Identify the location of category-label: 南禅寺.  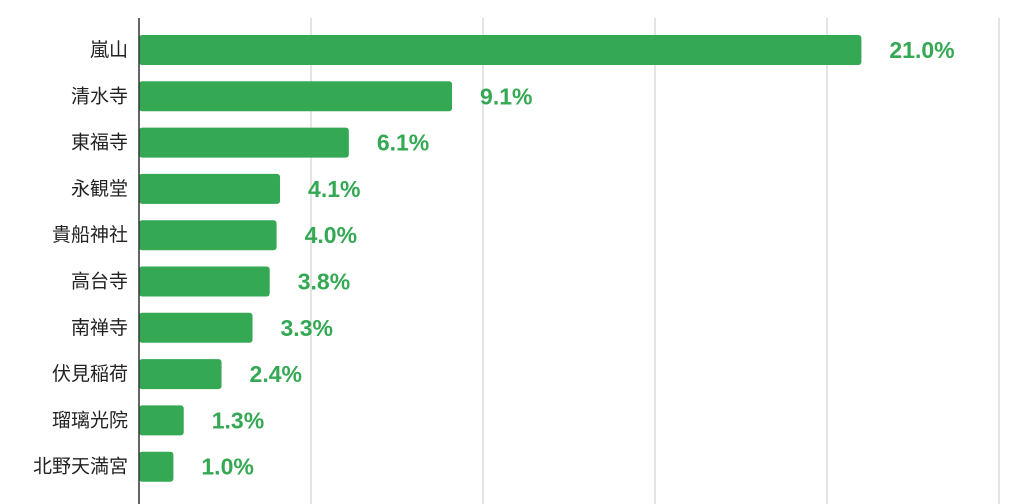
(99, 328).